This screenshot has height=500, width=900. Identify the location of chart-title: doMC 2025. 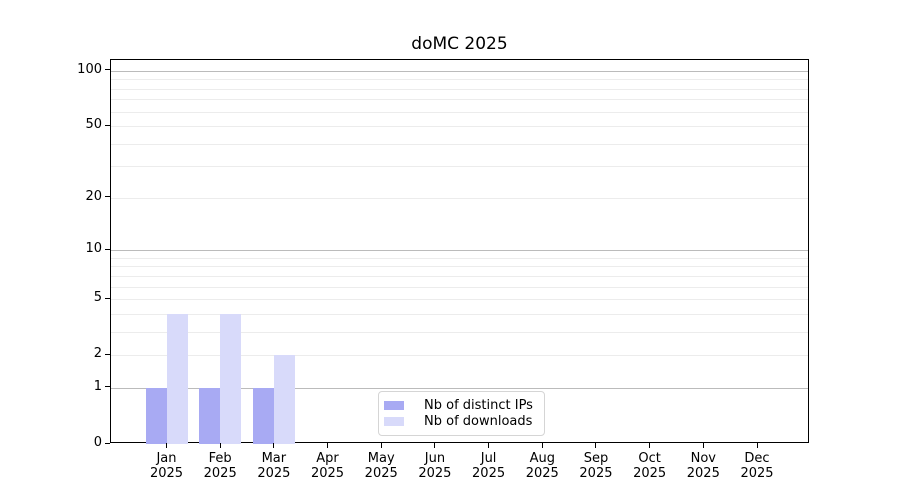
(459, 44).